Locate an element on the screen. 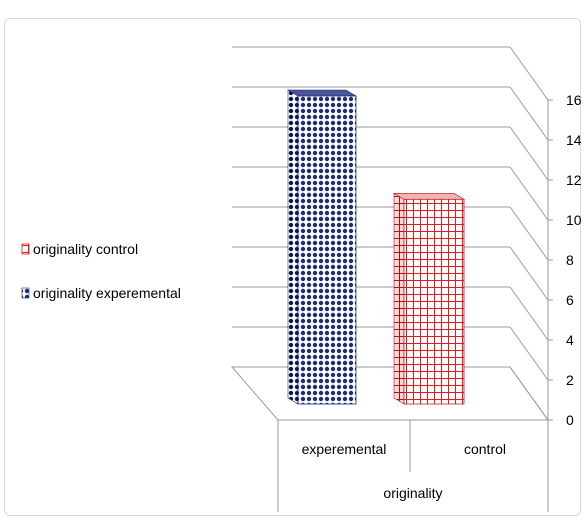  y-tick-label: 16 is located at coordinates (574, 100).